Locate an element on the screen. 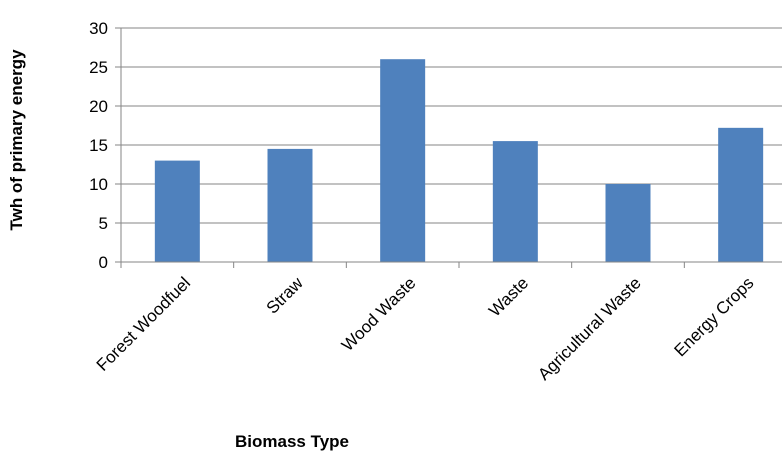 The height and width of the screenshot is (451, 782). y-tick-label: 15 is located at coordinates (98, 145).